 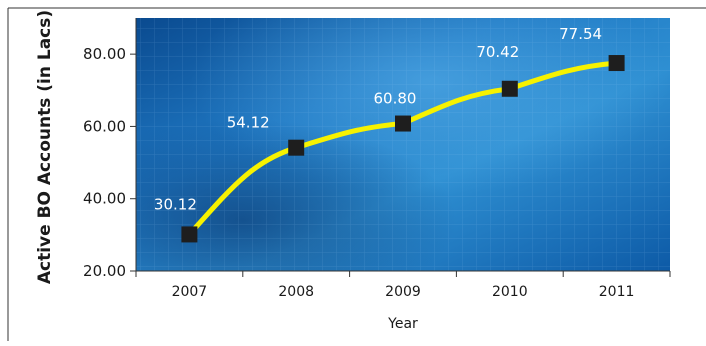 What do you see at coordinates (403, 124) in the screenshot?
I see `data-point-marker-2009` at bounding box center [403, 124].